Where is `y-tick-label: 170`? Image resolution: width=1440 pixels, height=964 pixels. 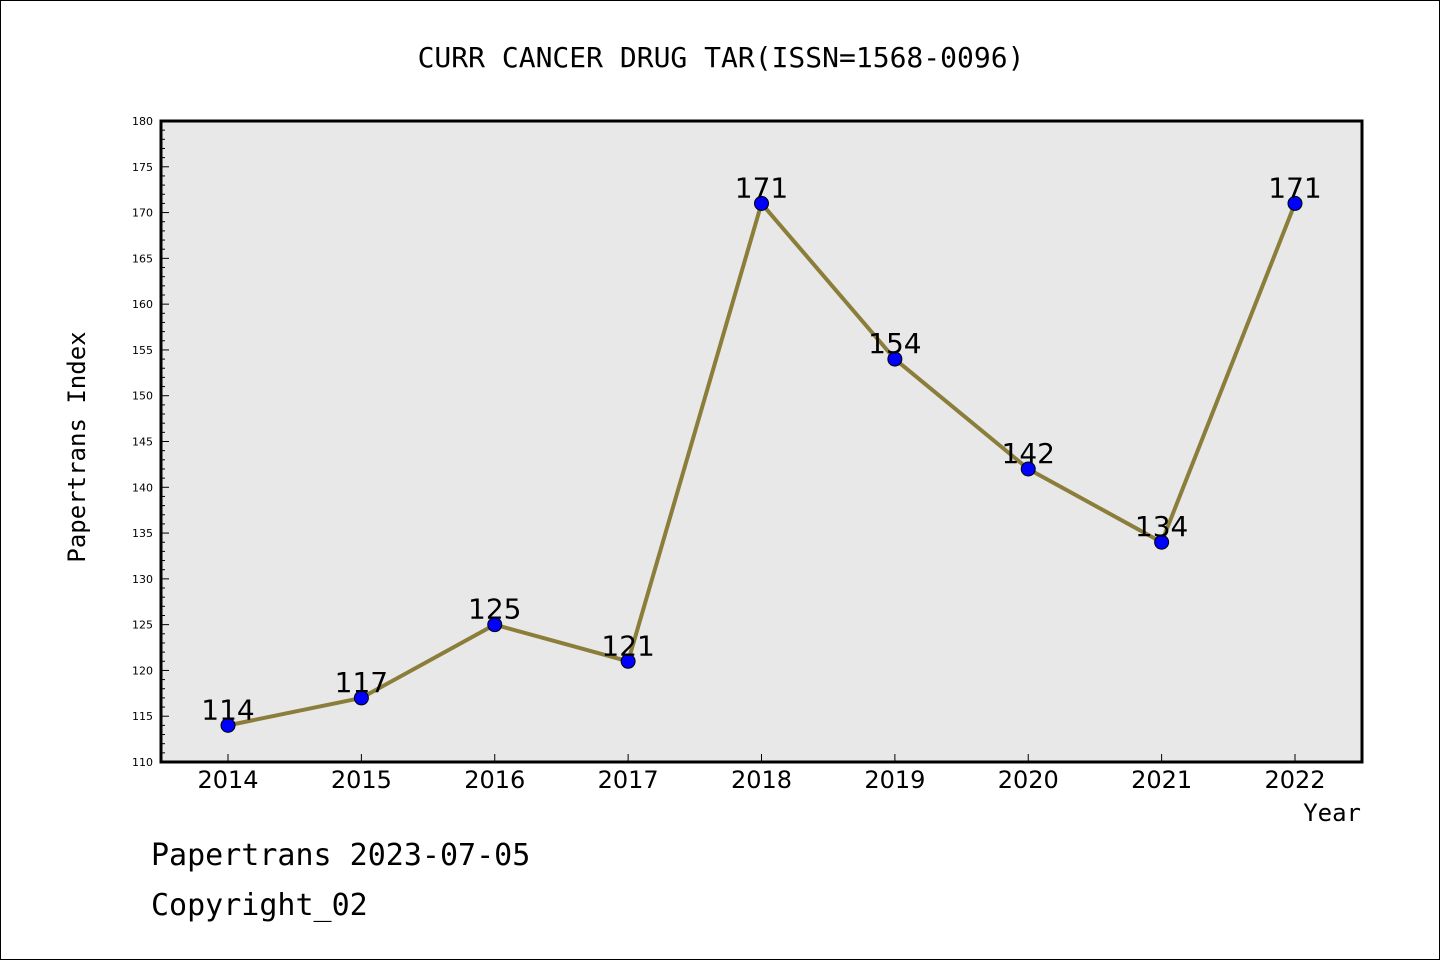 y-tick-label: 170 is located at coordinates (142, 213).